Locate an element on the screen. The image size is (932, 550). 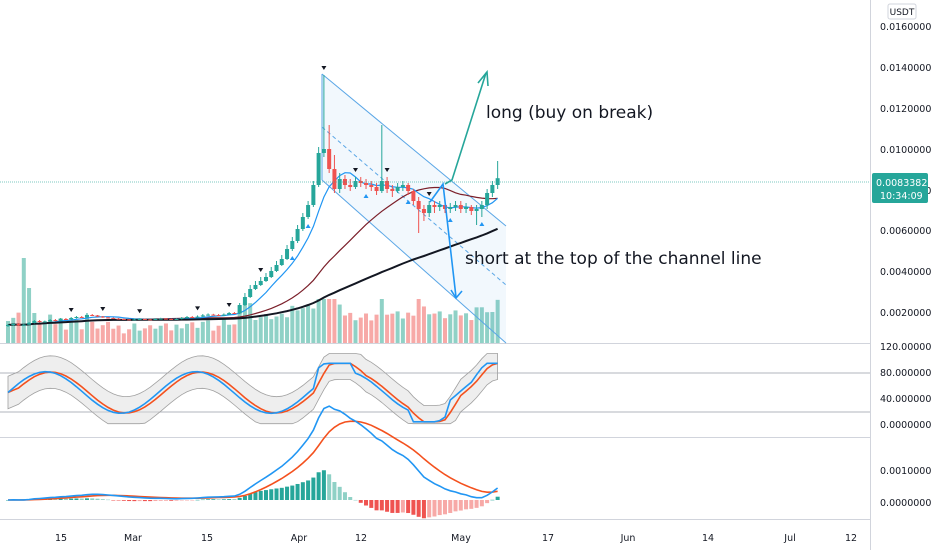
currency-unit-box is located at coordinates (902, 11).